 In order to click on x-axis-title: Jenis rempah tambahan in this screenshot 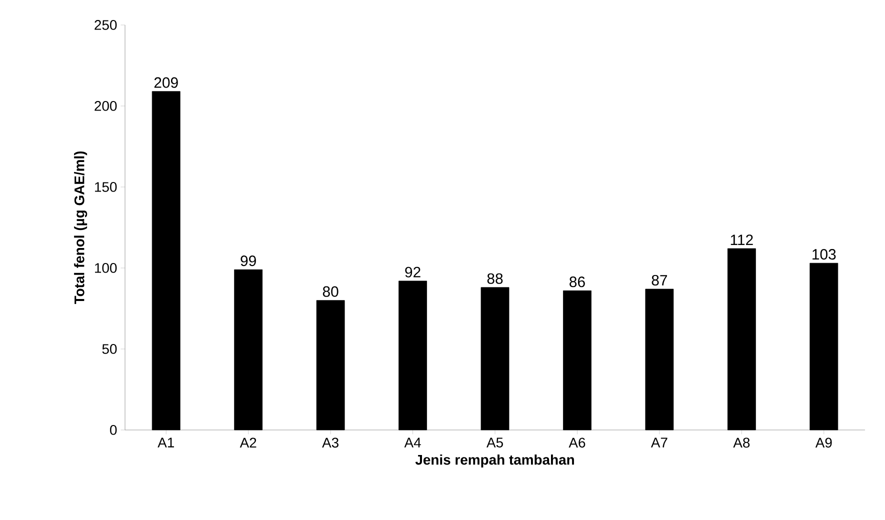, I will do `click(494, 461)`.